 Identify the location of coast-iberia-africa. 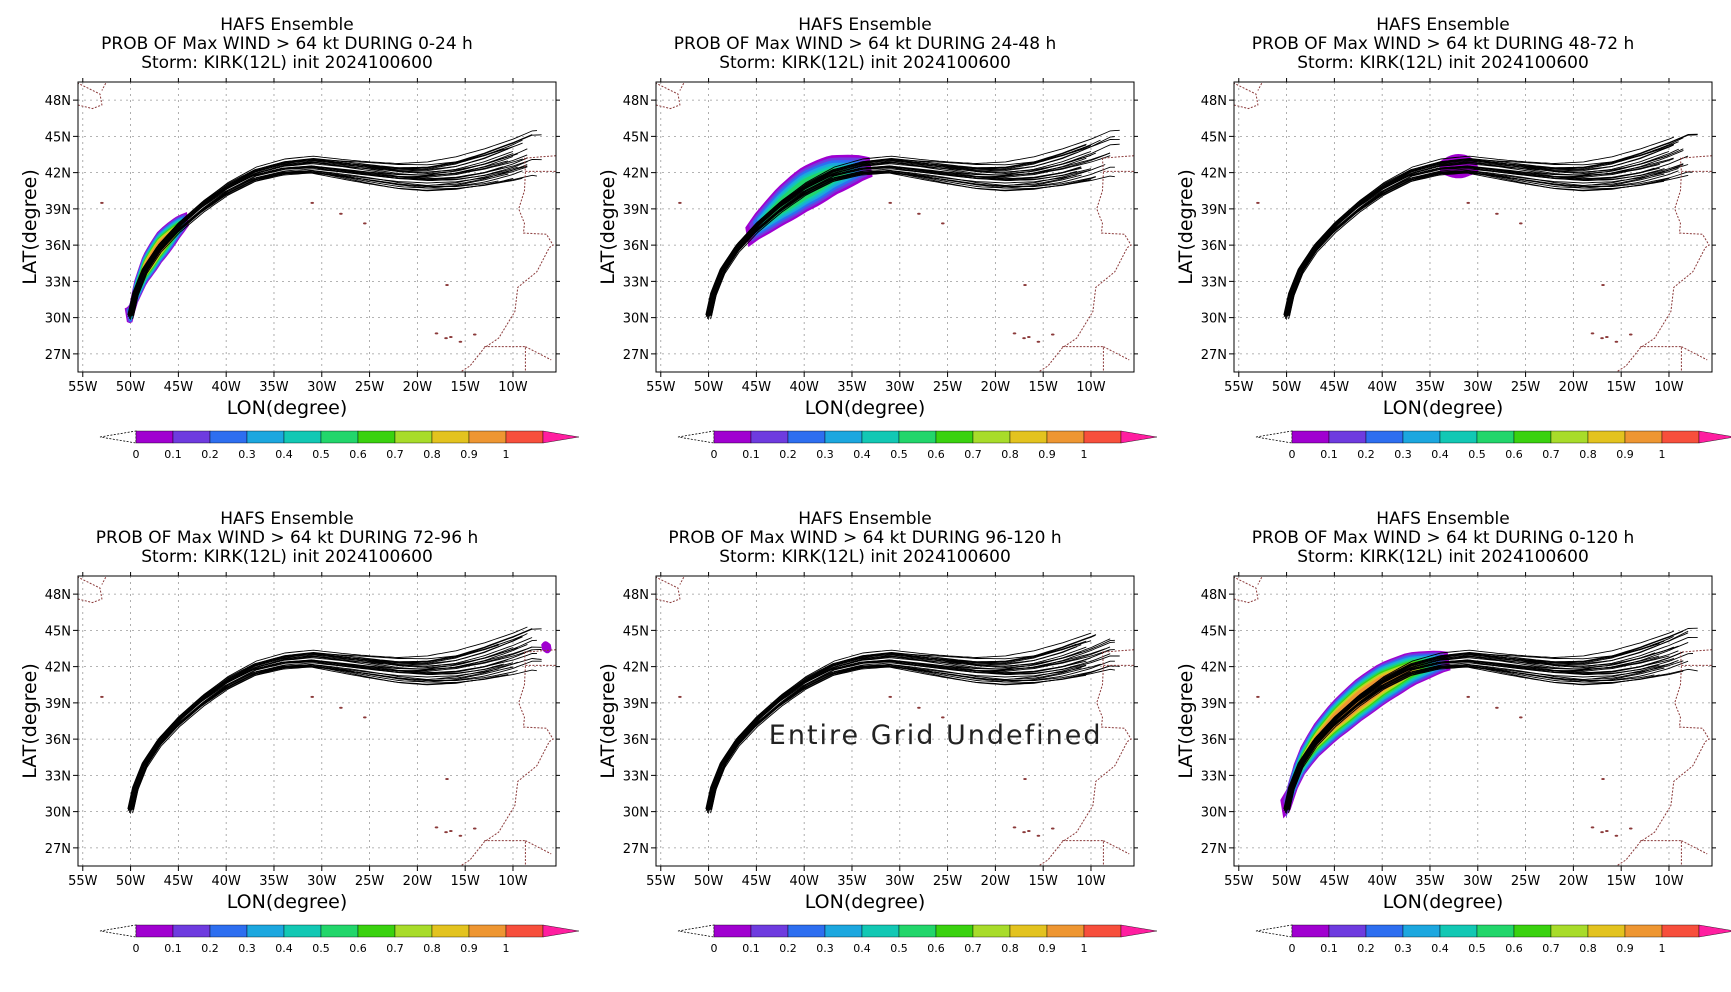
(1664, 263).